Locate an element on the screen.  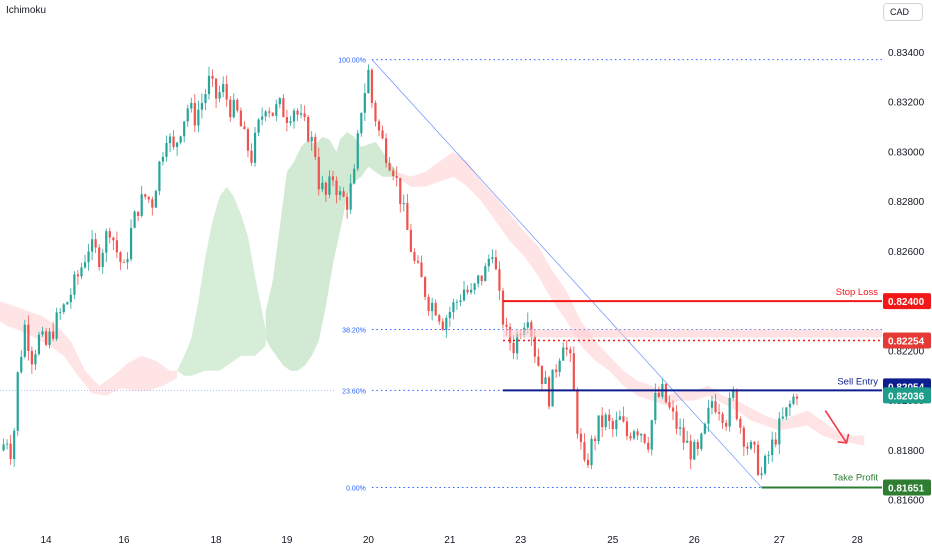
price-axis is located at coordinates (907, 275).